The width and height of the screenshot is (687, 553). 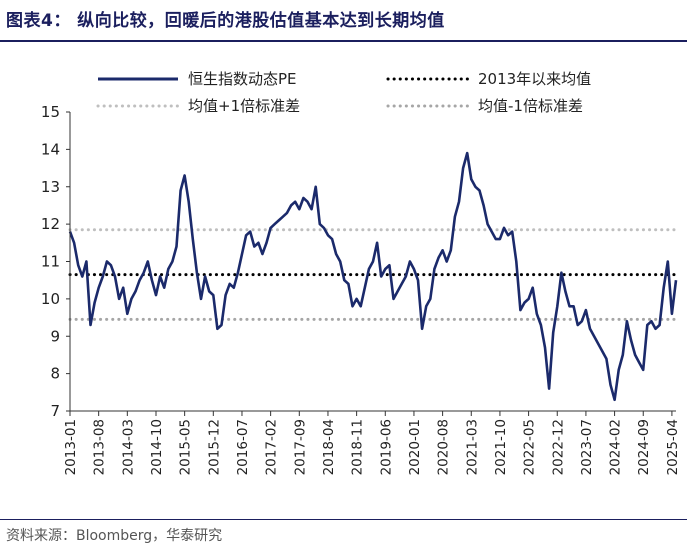 I want to click on source-note: 资料来源：Bloomberg，华泰研究, so click(x=114, y=536).